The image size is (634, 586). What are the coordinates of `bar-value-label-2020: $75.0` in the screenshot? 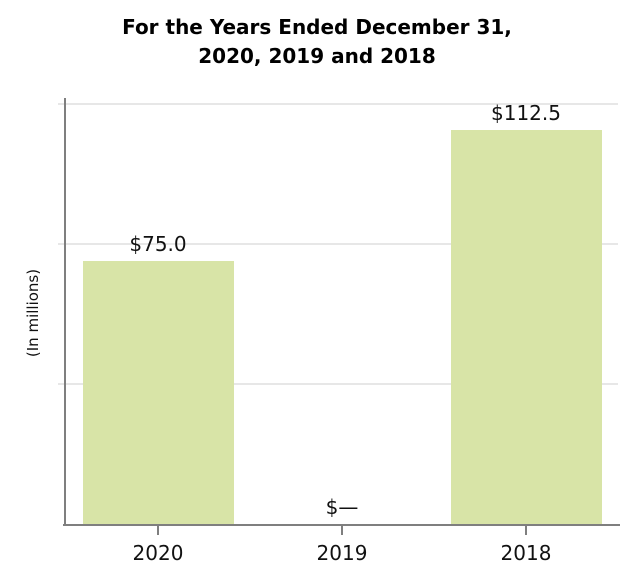 It's located at (158, 244).